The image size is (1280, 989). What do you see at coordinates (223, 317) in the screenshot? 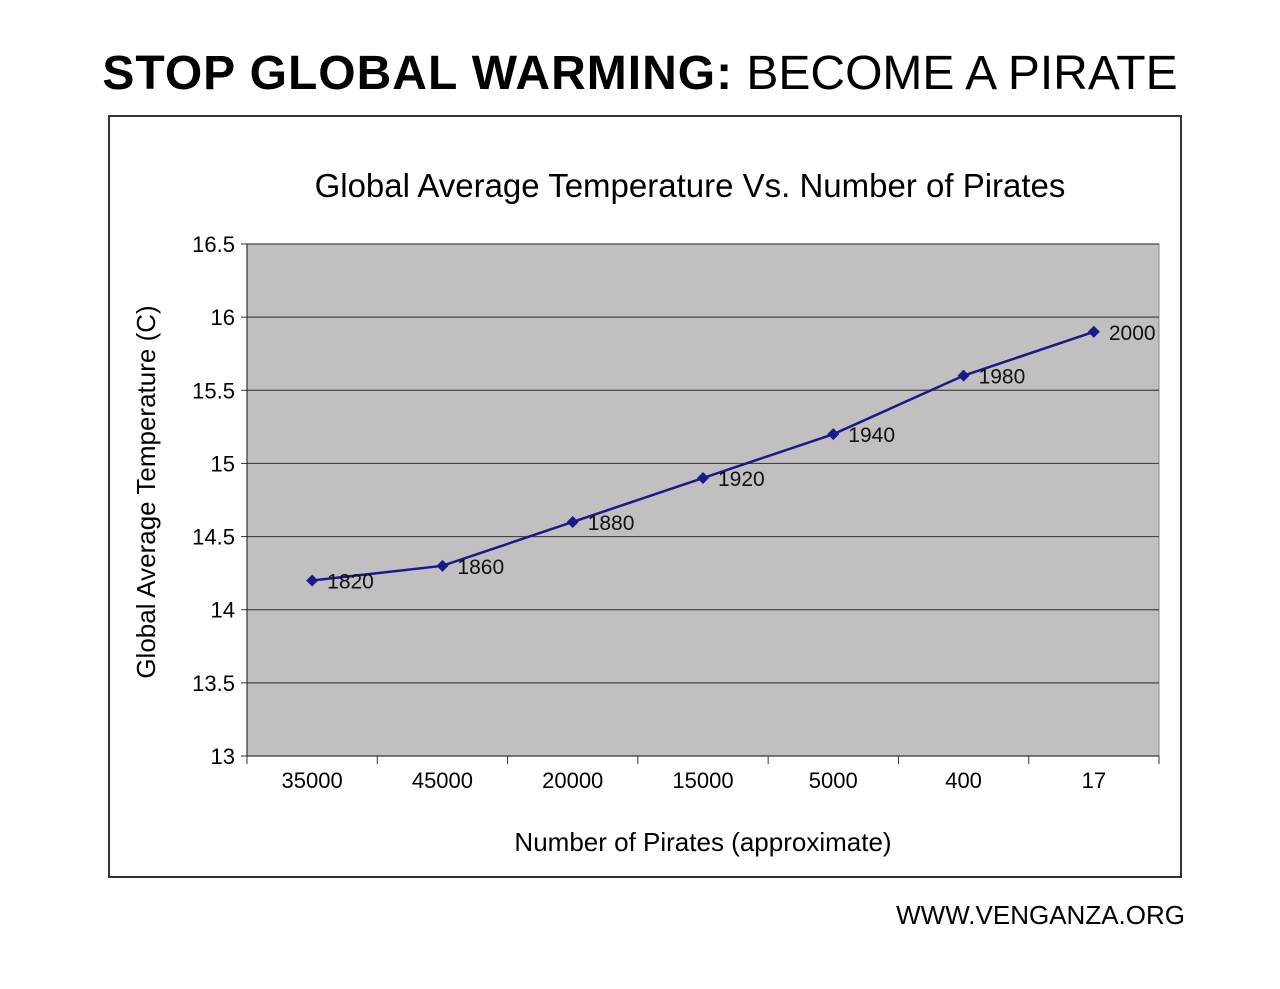
I see `y-tick-label: 16` at bounding box center [223, 317].